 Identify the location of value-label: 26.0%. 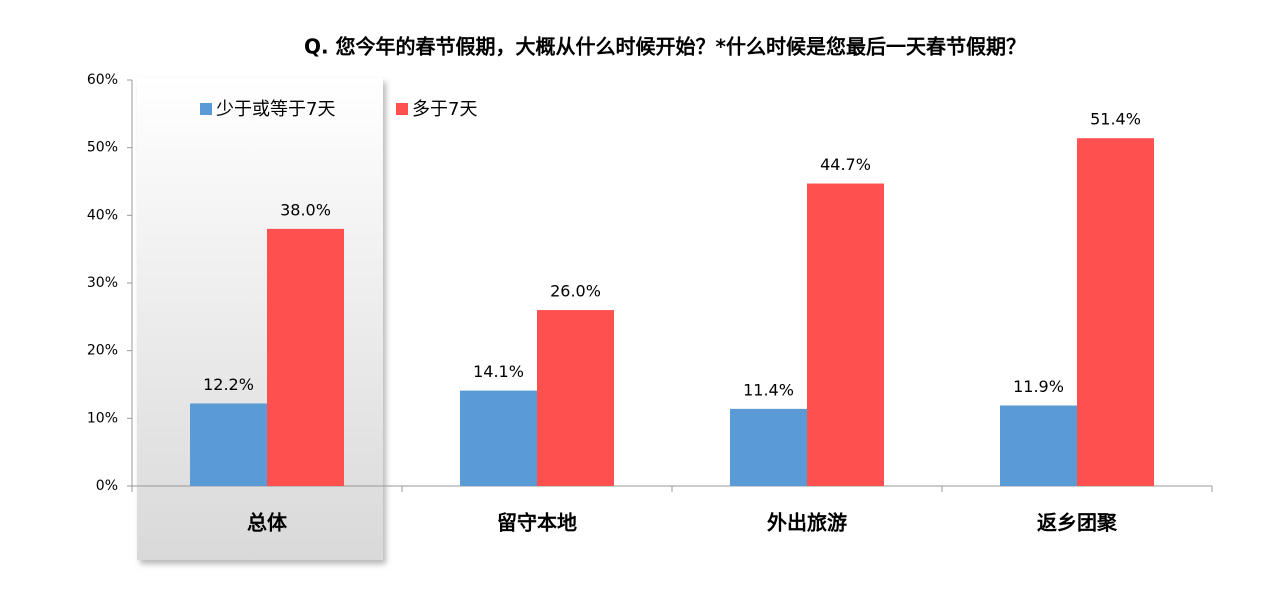
(575, 291).